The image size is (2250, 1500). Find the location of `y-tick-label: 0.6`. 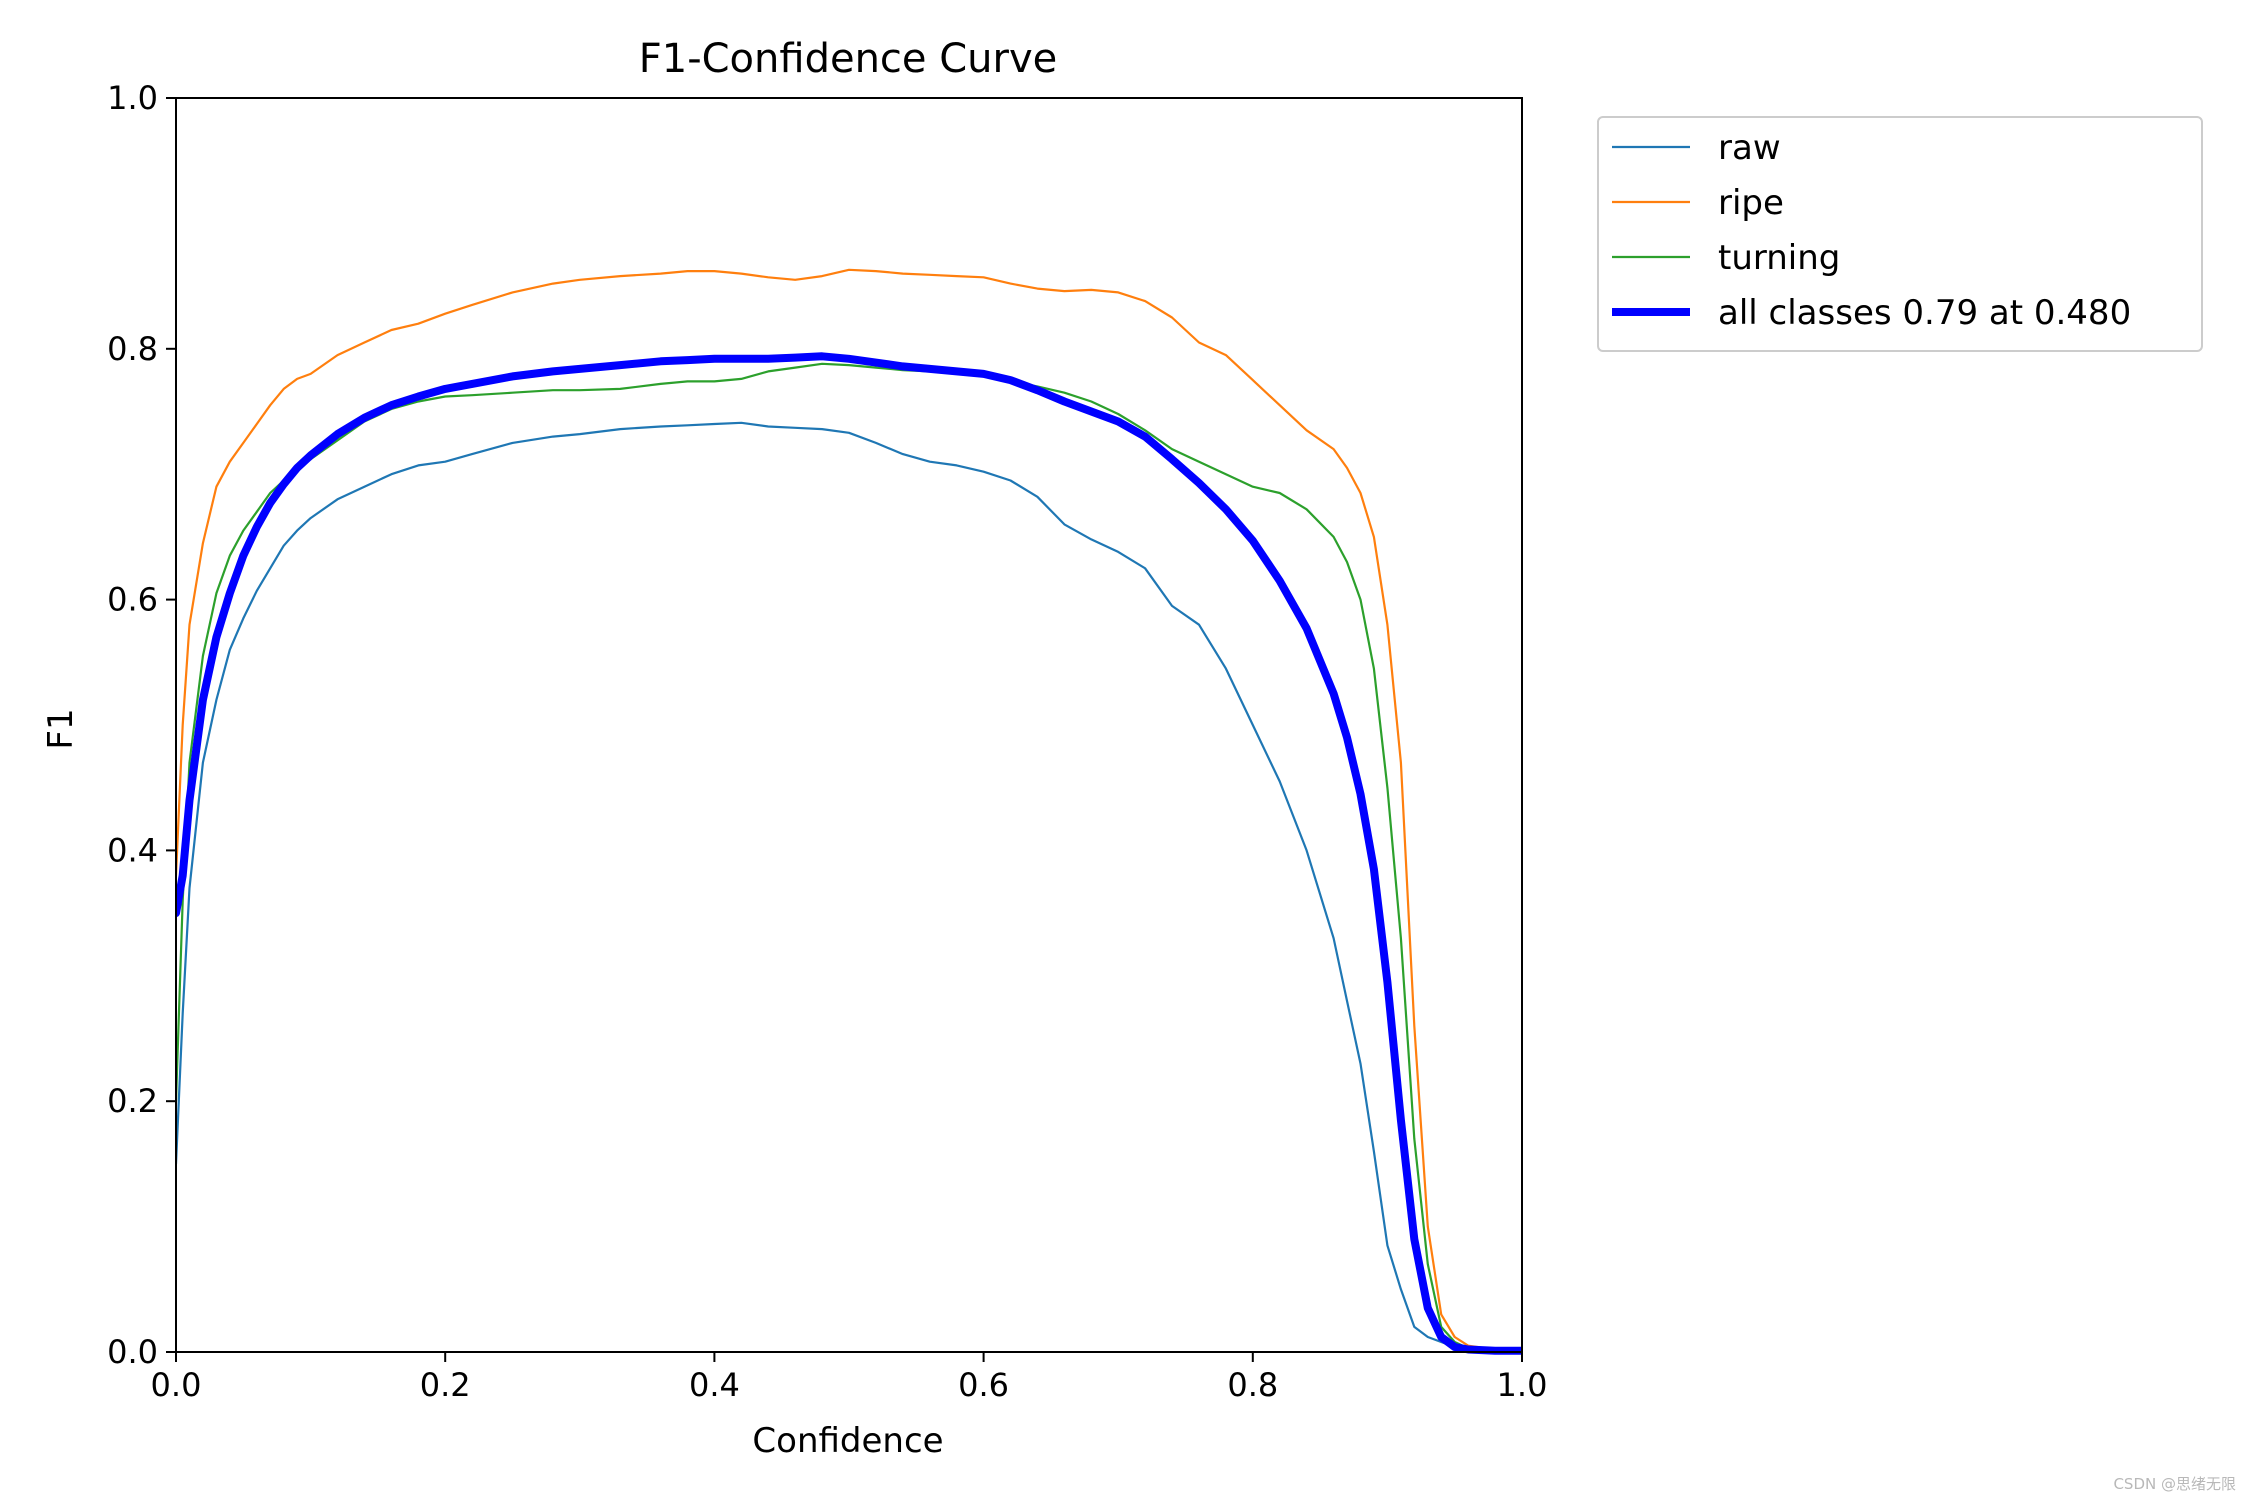

y-tick-label: 0.6 is located at coordinates (132, 600).